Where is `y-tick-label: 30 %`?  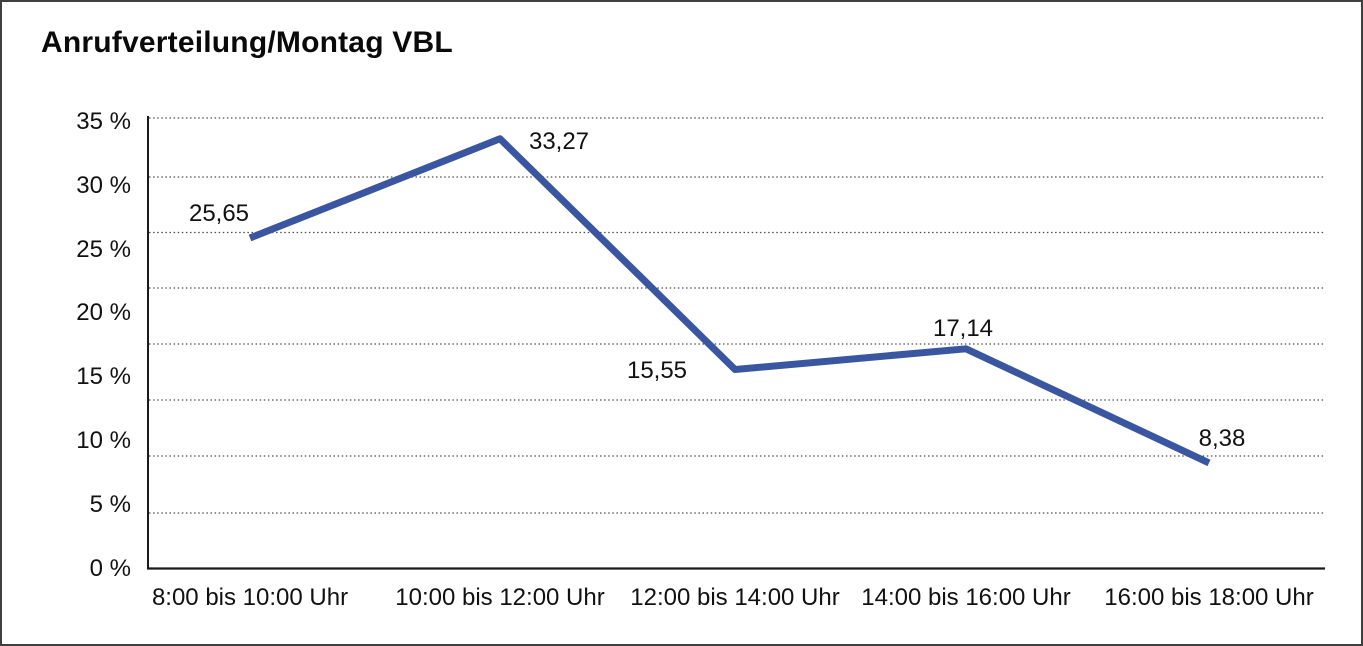
y-tick-label: 30 % is located at coordinates (103, 185).